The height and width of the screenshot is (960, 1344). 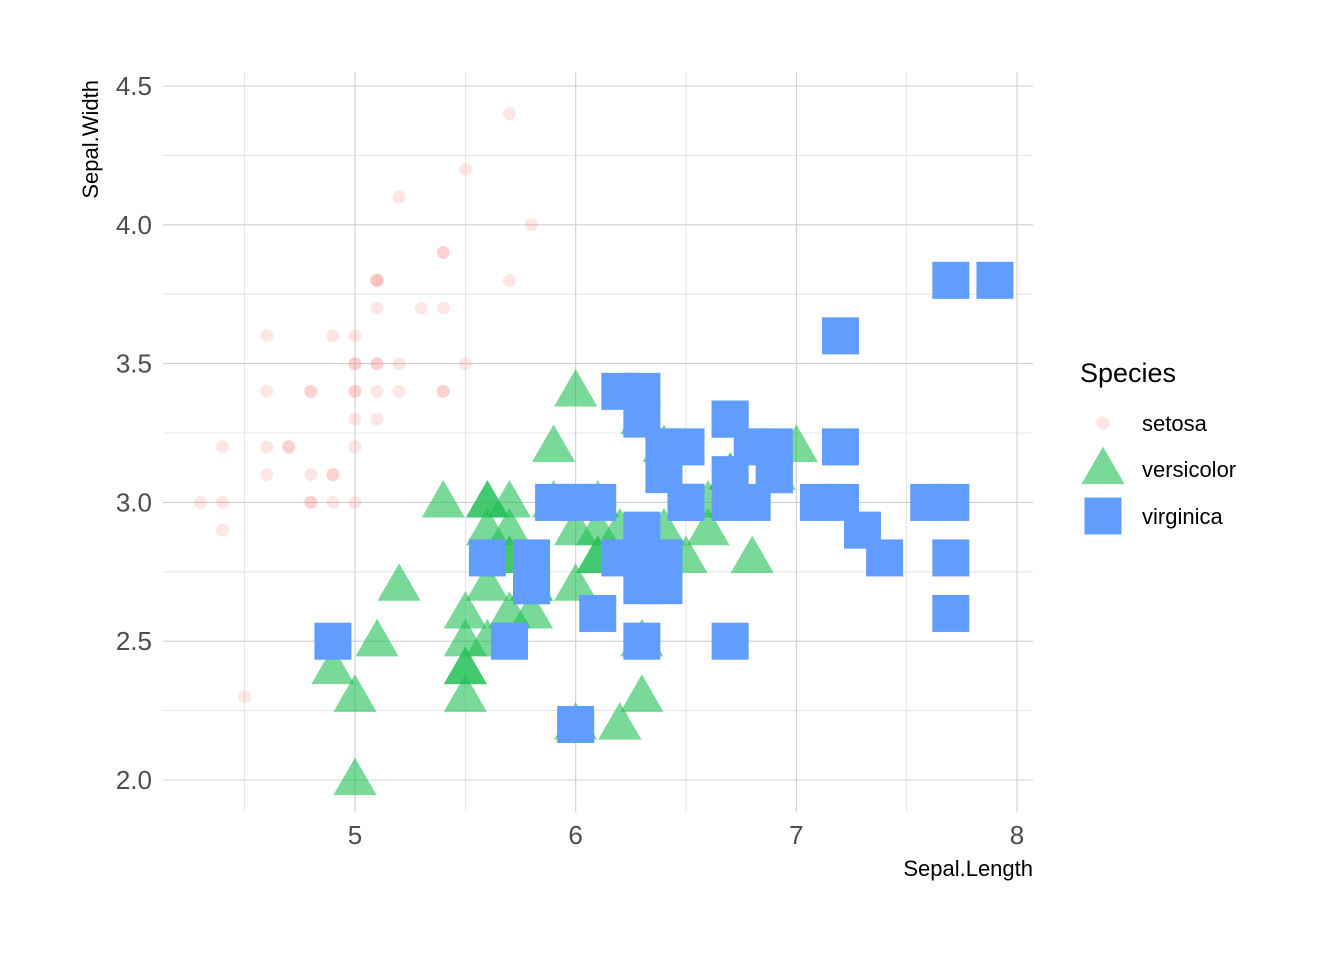 What do you see at coordinates (1189, 469) in the screenshot?
I see `legend-label-versicolor: versicolor` at bounding box center [1189, 469].